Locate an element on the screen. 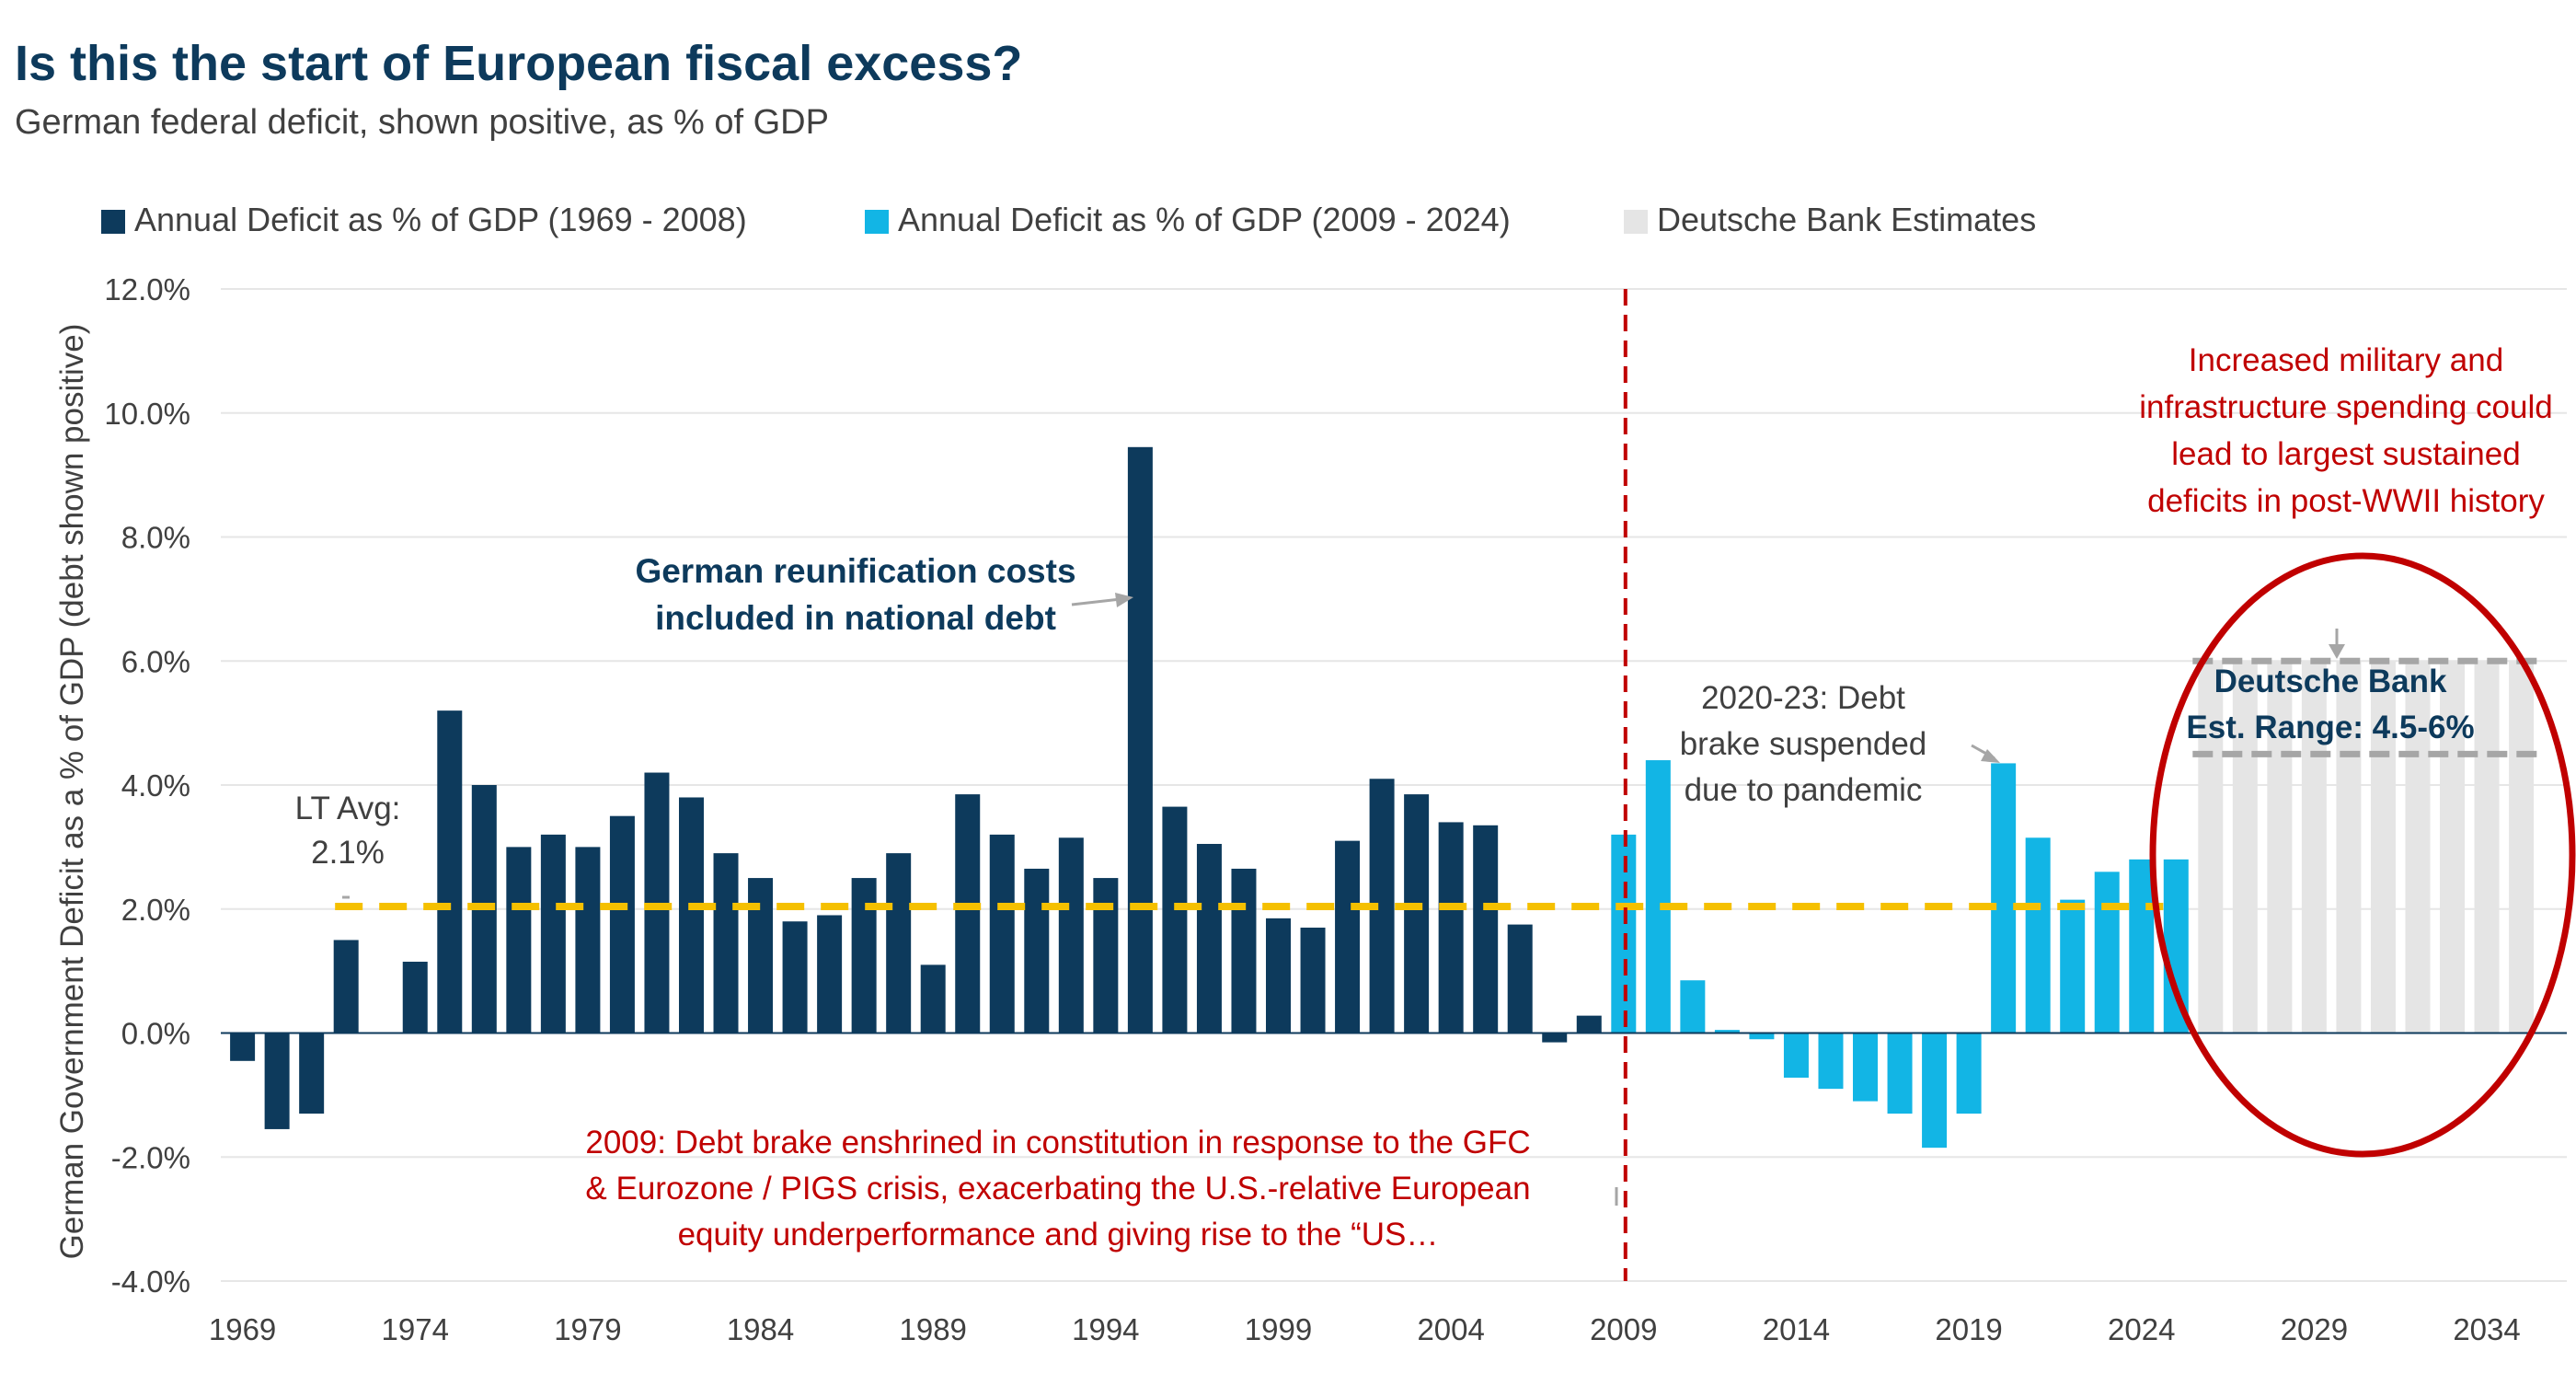 The height and width of the screenshot is (1374, 2576). bar-1989 is located at coordinates (933, 998).